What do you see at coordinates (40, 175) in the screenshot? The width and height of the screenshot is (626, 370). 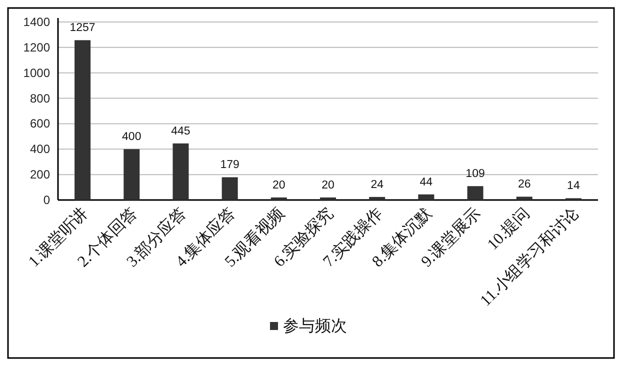 I see `y-tick-label: 200` at bounding box center [40, 175].